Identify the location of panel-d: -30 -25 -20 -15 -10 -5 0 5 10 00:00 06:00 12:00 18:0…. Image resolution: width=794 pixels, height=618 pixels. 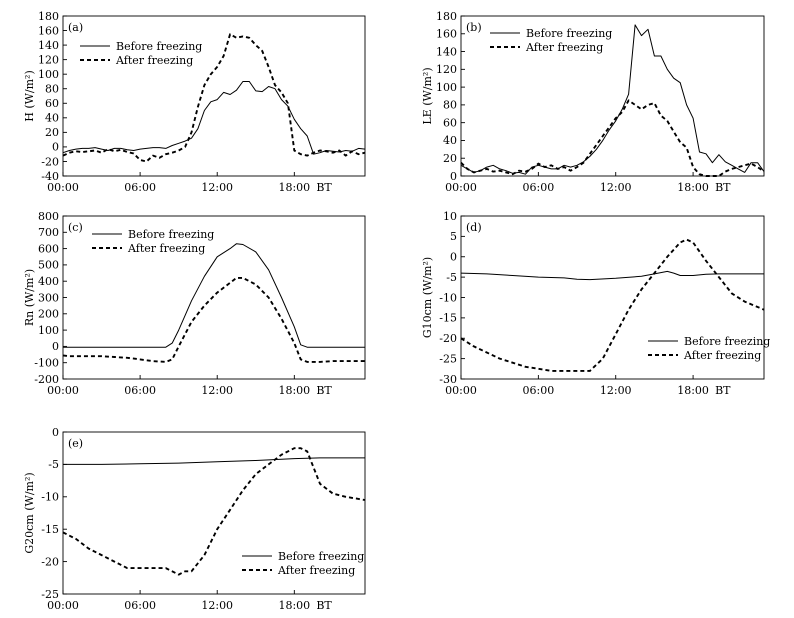
(595, 303).